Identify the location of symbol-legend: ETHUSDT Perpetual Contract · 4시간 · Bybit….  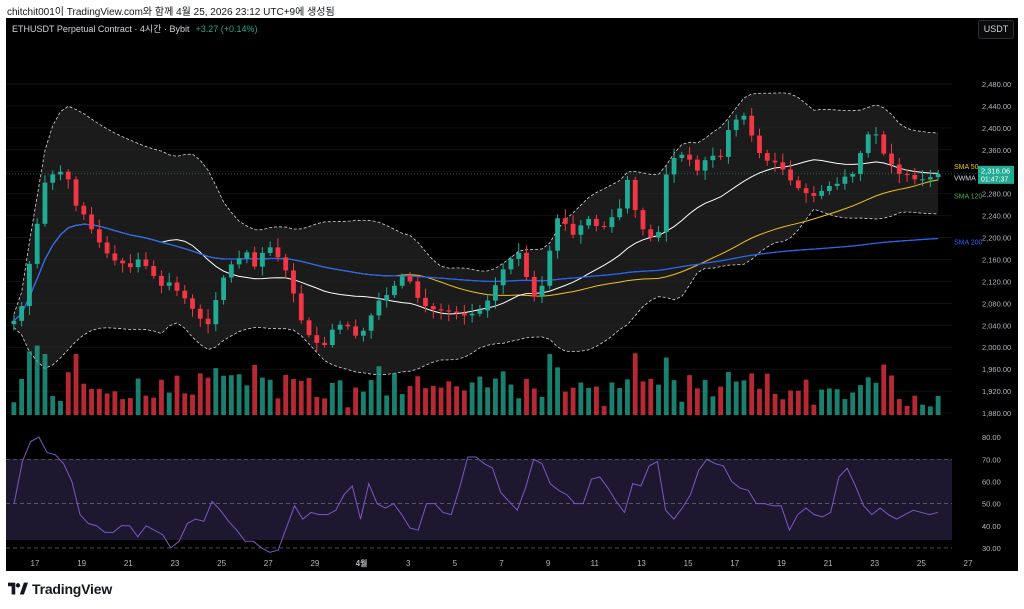
(135, 28).